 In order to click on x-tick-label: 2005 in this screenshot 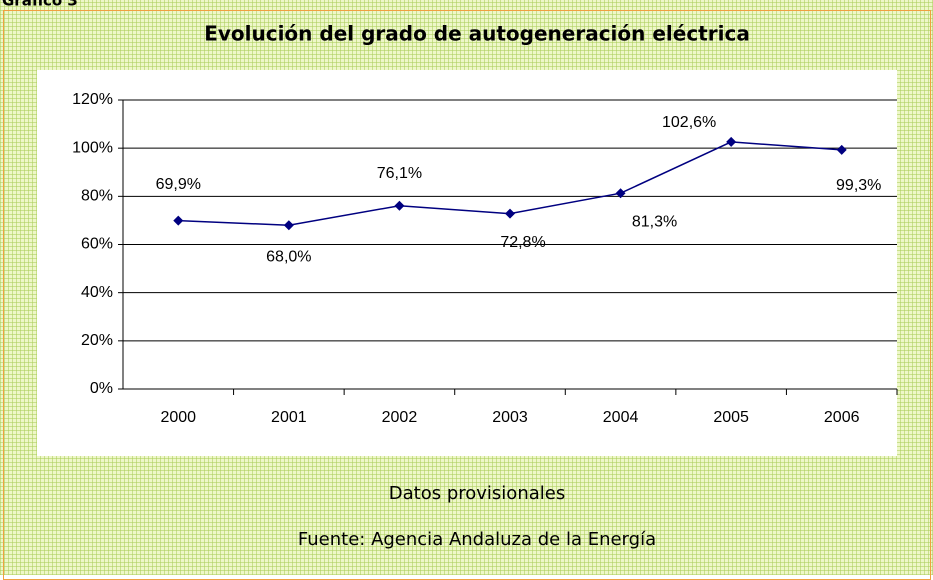, I will do `click(731, 417)`.